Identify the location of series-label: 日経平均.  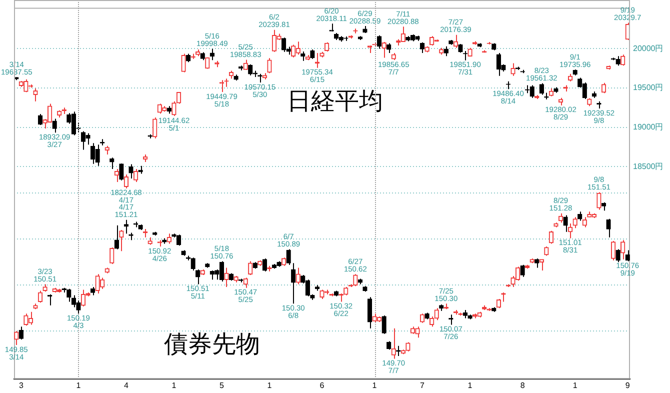
(335, 101).